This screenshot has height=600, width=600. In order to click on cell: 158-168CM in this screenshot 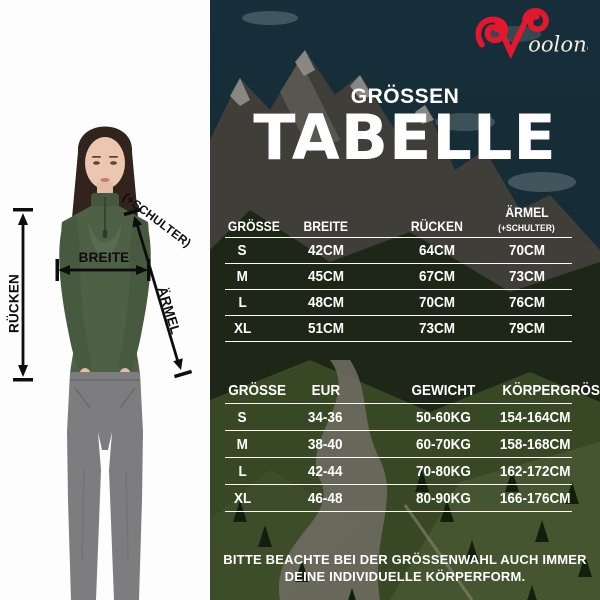, I will do `click(535, 444)`.